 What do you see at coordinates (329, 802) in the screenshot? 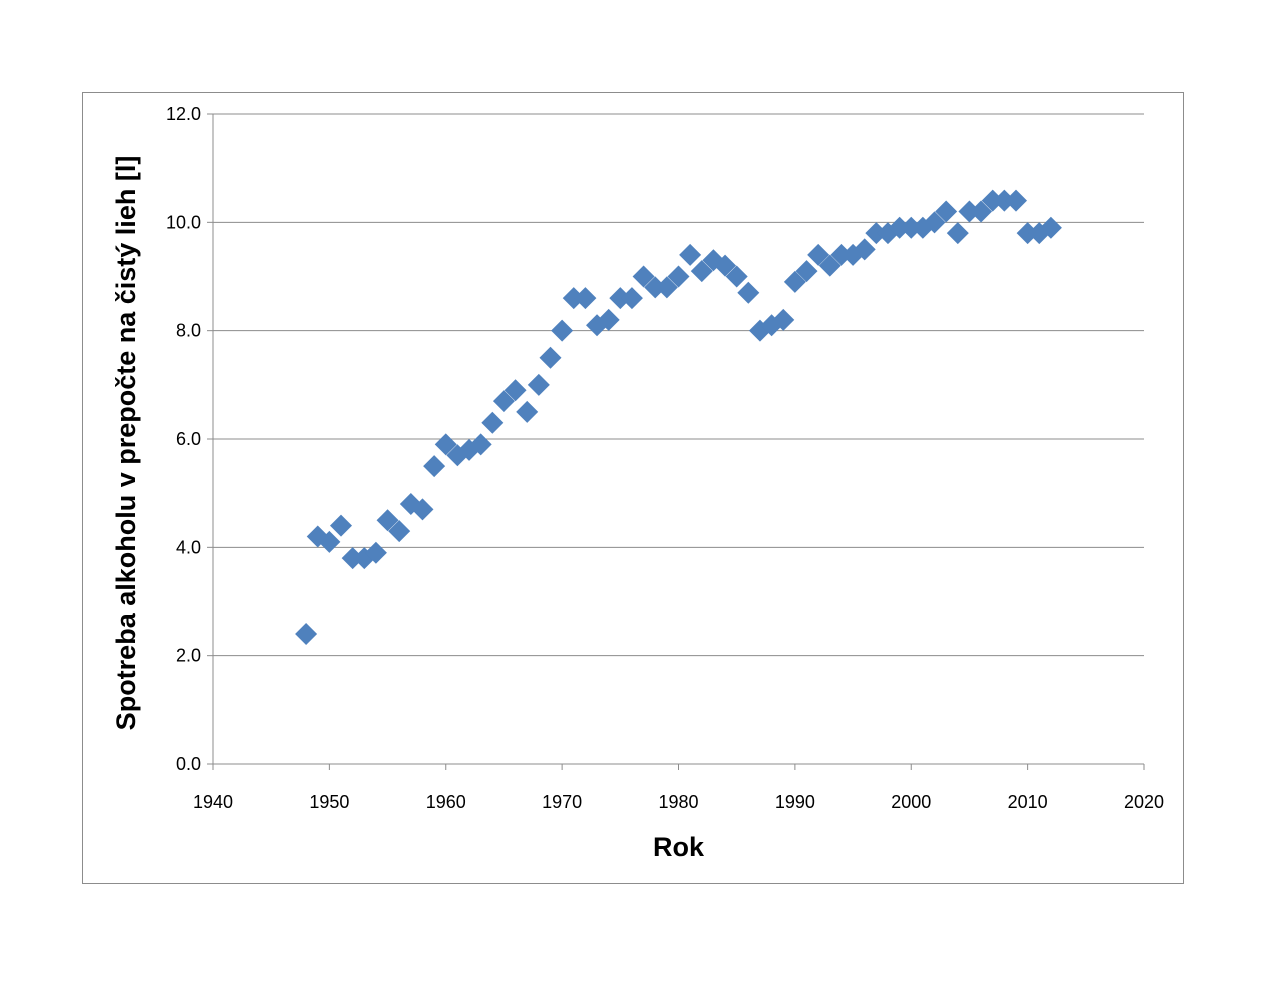
I see `x-tick-label: 1950` at bounding box center [329, 802].